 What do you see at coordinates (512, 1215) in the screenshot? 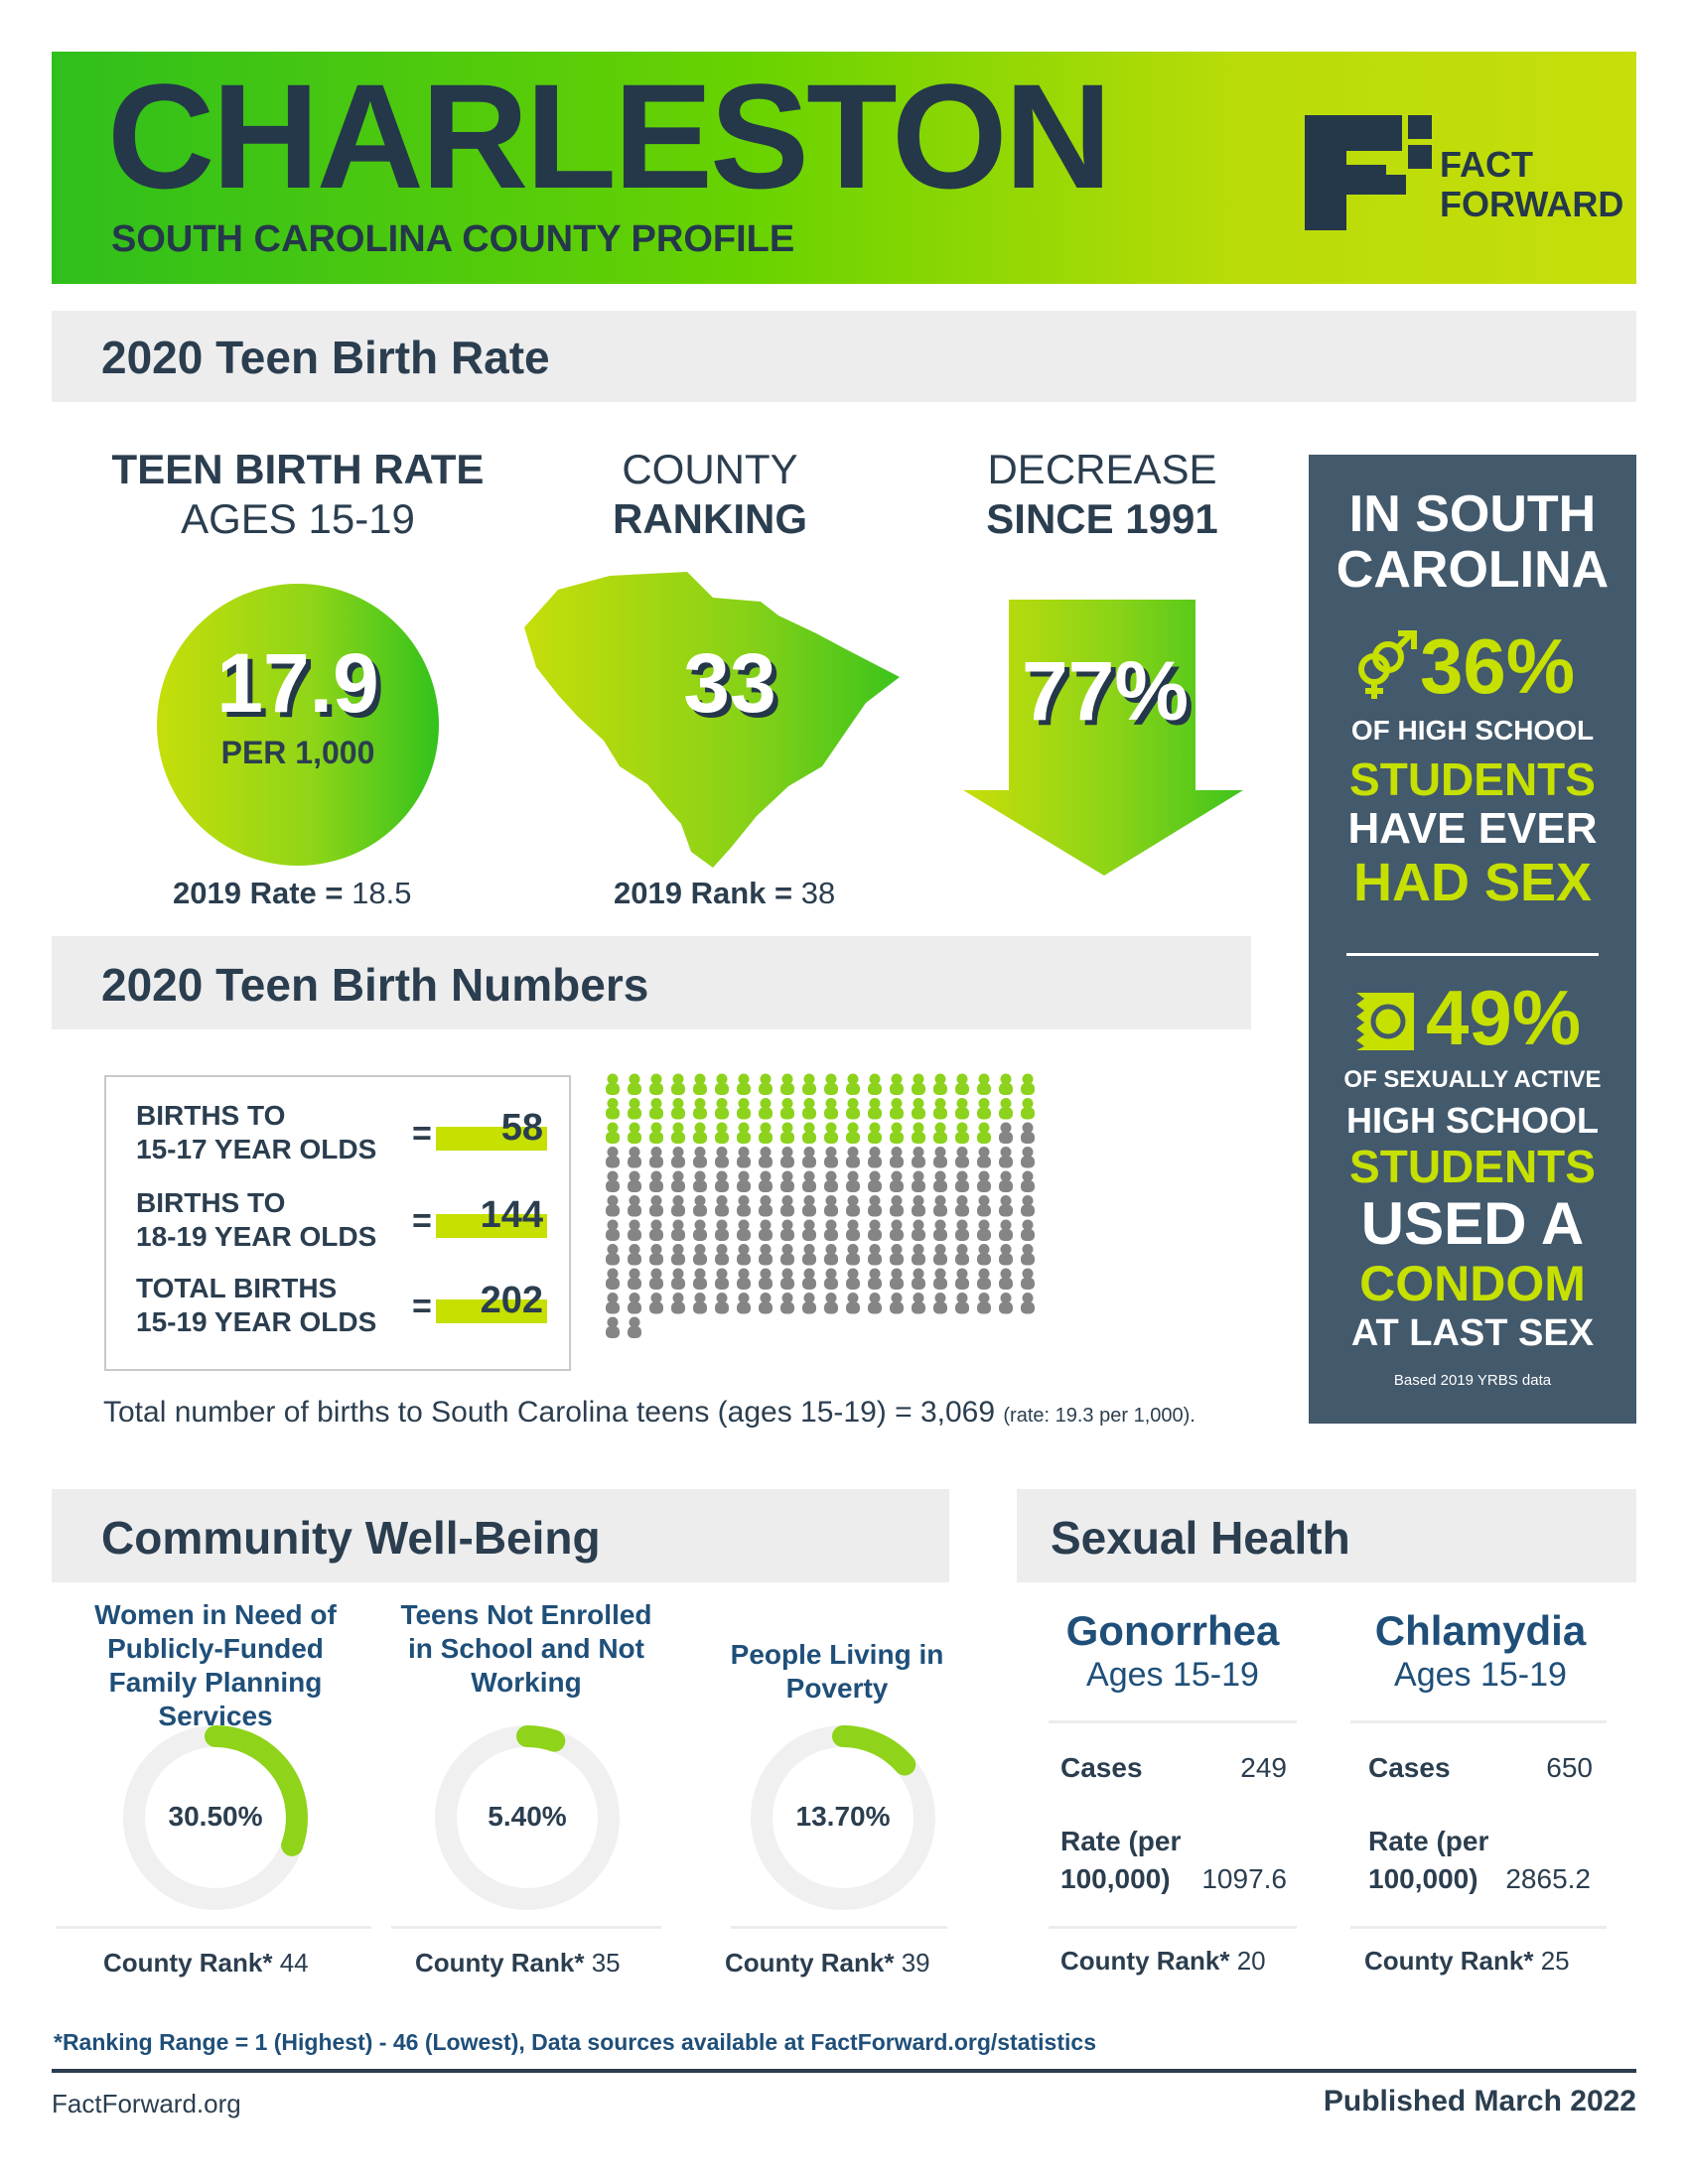
I see `births-row-2-value: 144` at bounding box center [512, 1215].